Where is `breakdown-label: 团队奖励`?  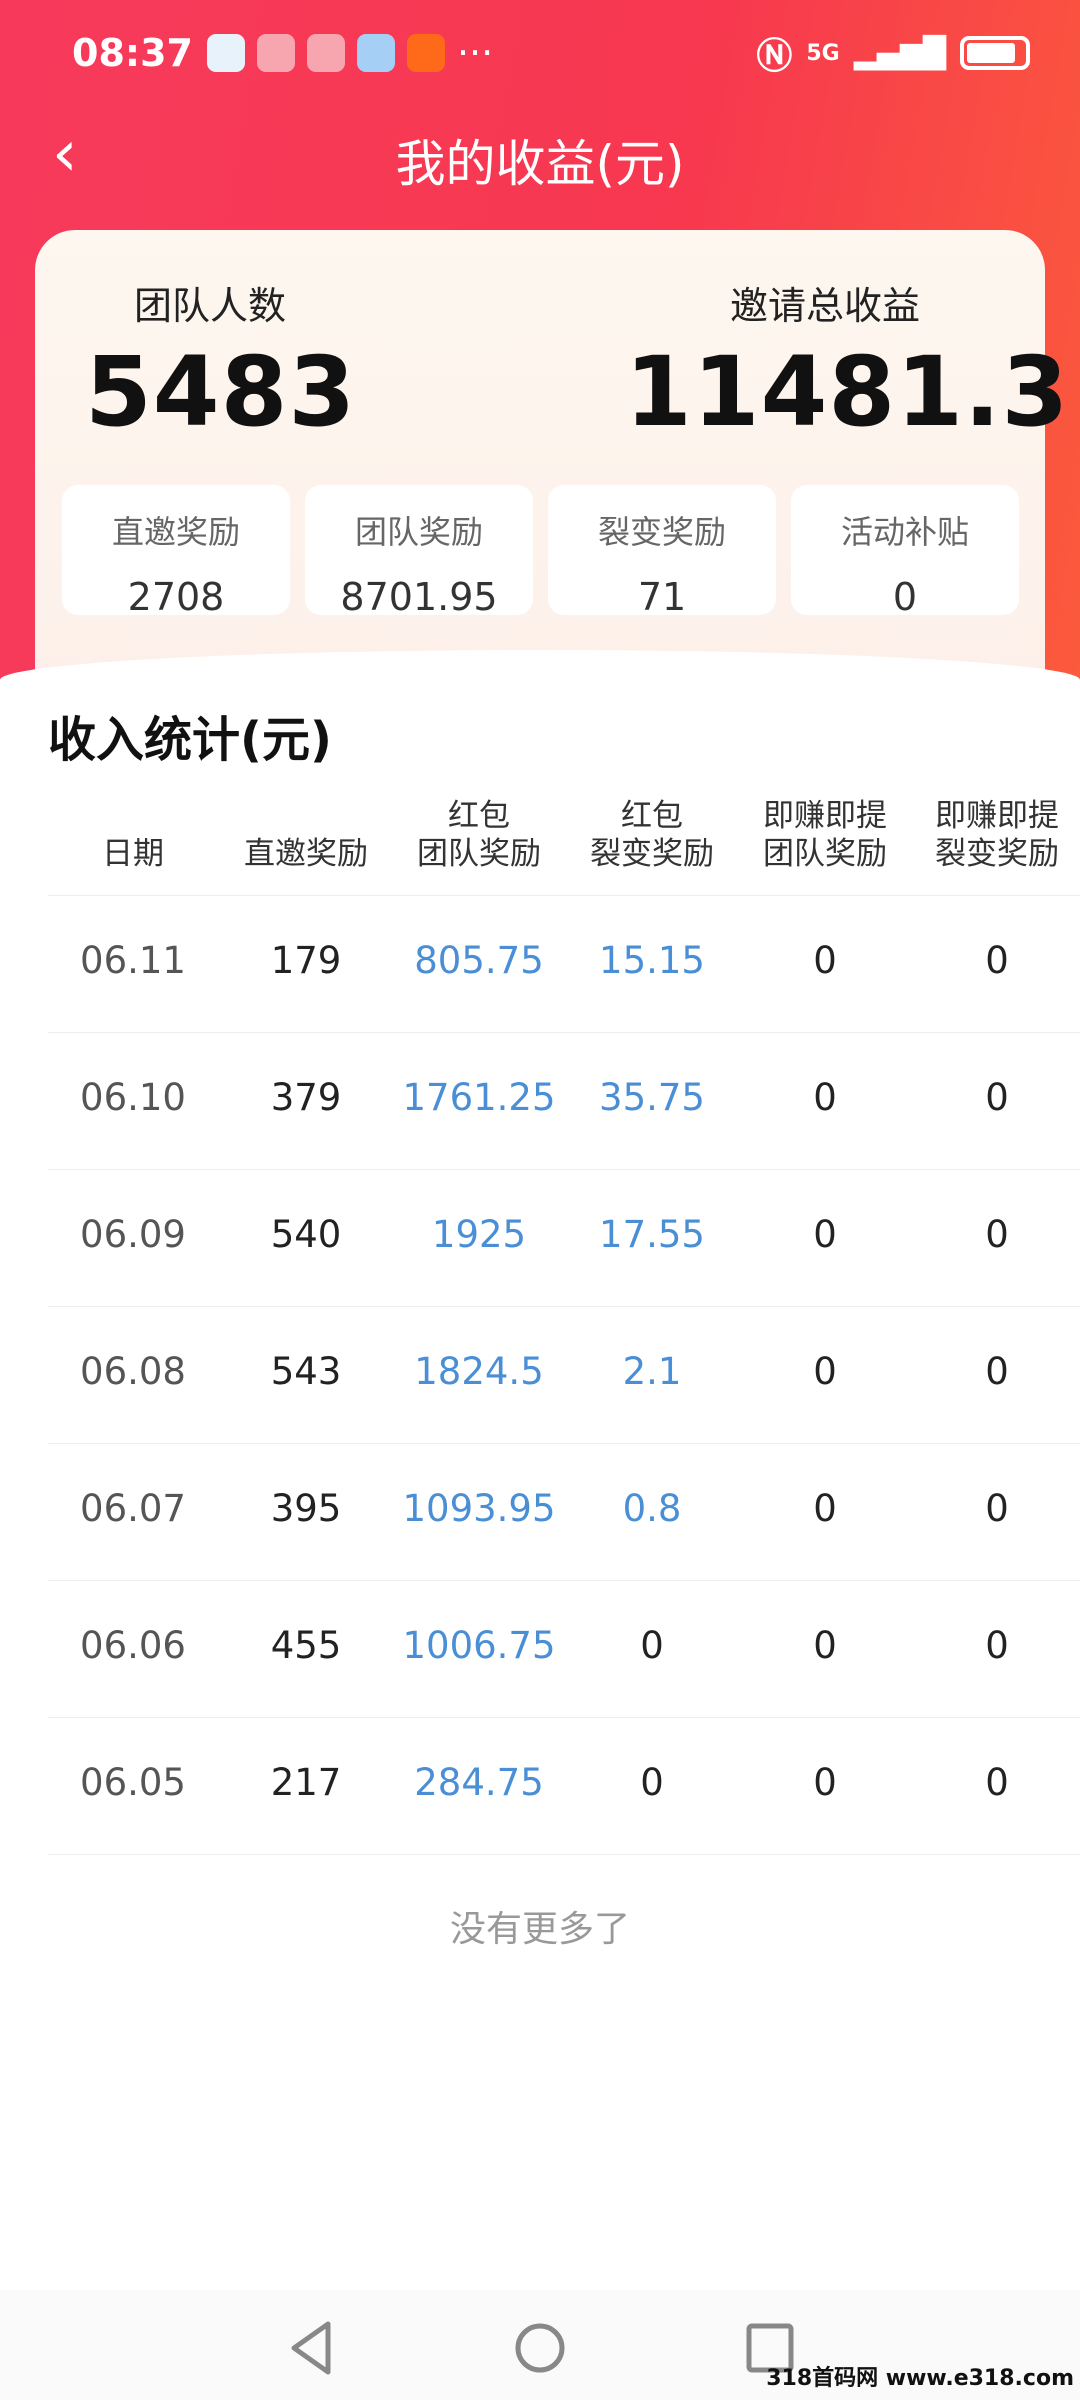
breakdown-label: 团队奖励 is located at coordinates (418, 532).